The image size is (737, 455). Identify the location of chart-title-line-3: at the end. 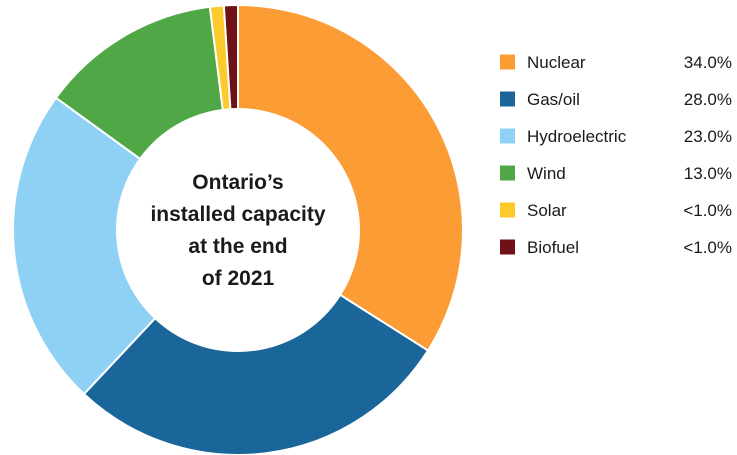
(237, 246).